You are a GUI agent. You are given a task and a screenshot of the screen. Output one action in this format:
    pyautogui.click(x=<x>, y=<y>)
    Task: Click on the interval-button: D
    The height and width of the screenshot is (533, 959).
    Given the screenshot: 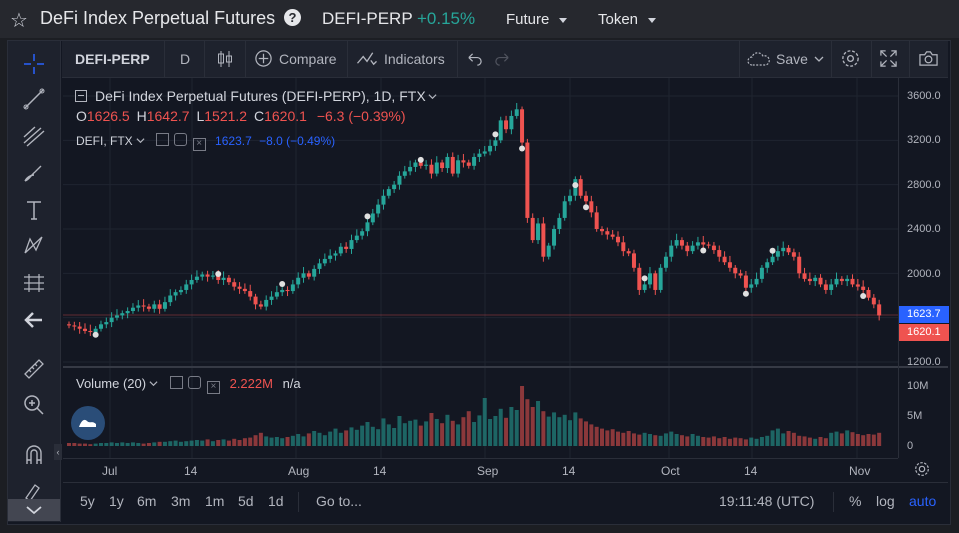 What is the action you would take?
    pyautogui.click(x=185, y=59)
    